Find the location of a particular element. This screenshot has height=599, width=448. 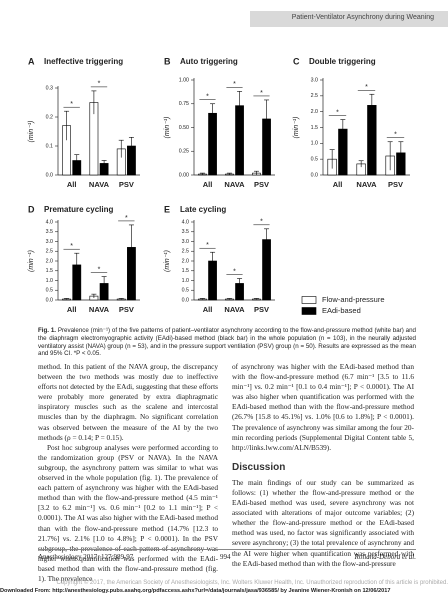

y-tick-label: 0.2 is located at coordinates (49, 117).